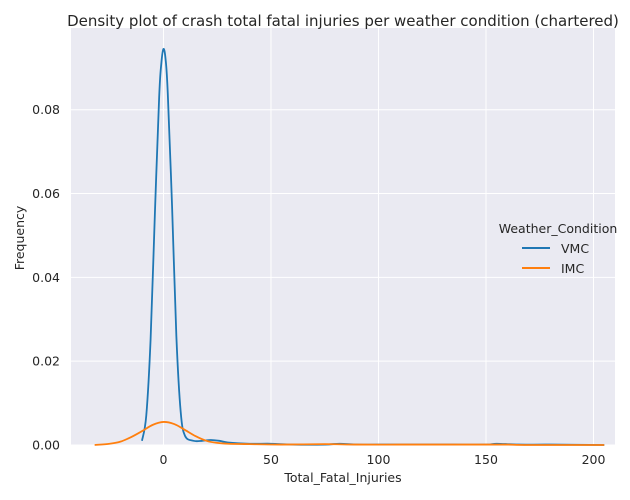 Image resolution: width=630 pixels, height=500 pixels. I want to click on legend-label-vmc: VMC, so click(575, 248).